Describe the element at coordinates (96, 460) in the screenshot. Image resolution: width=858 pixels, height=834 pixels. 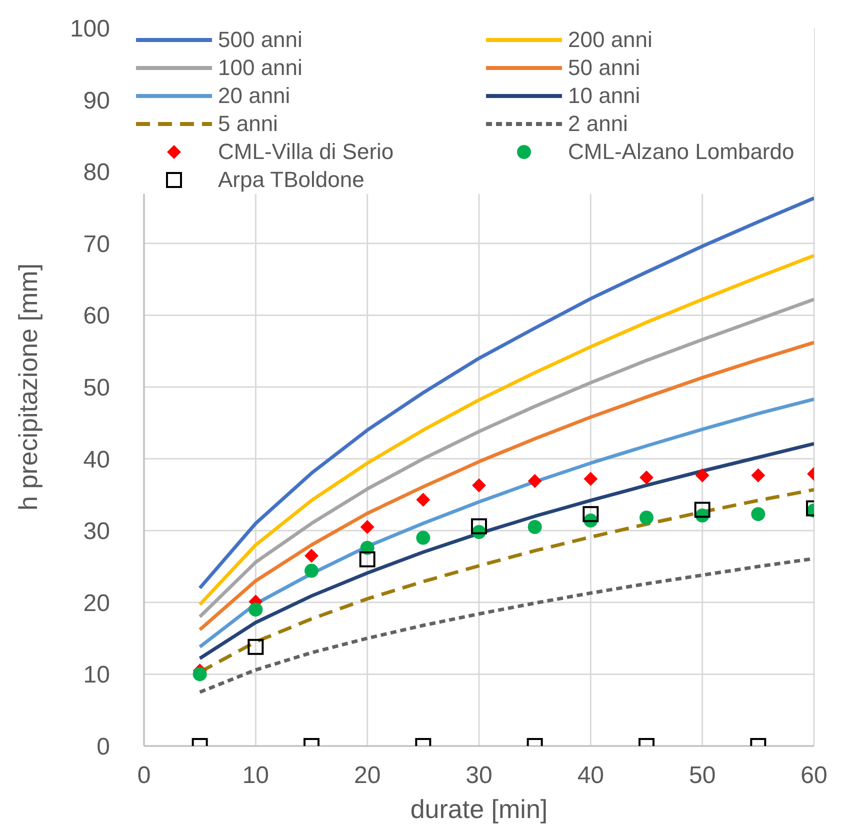
I see `y-tick-label: 40` at that location.